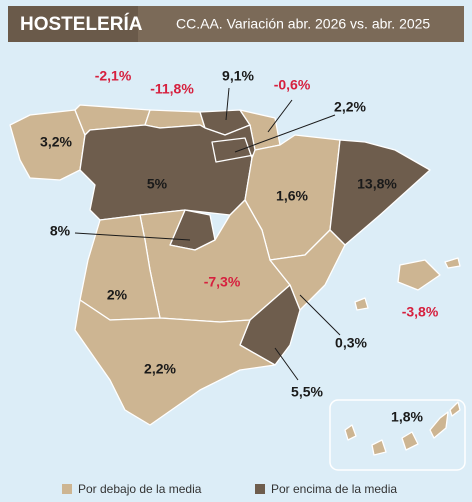  I want to click on region-label: -3,8%, so click(420, 312).